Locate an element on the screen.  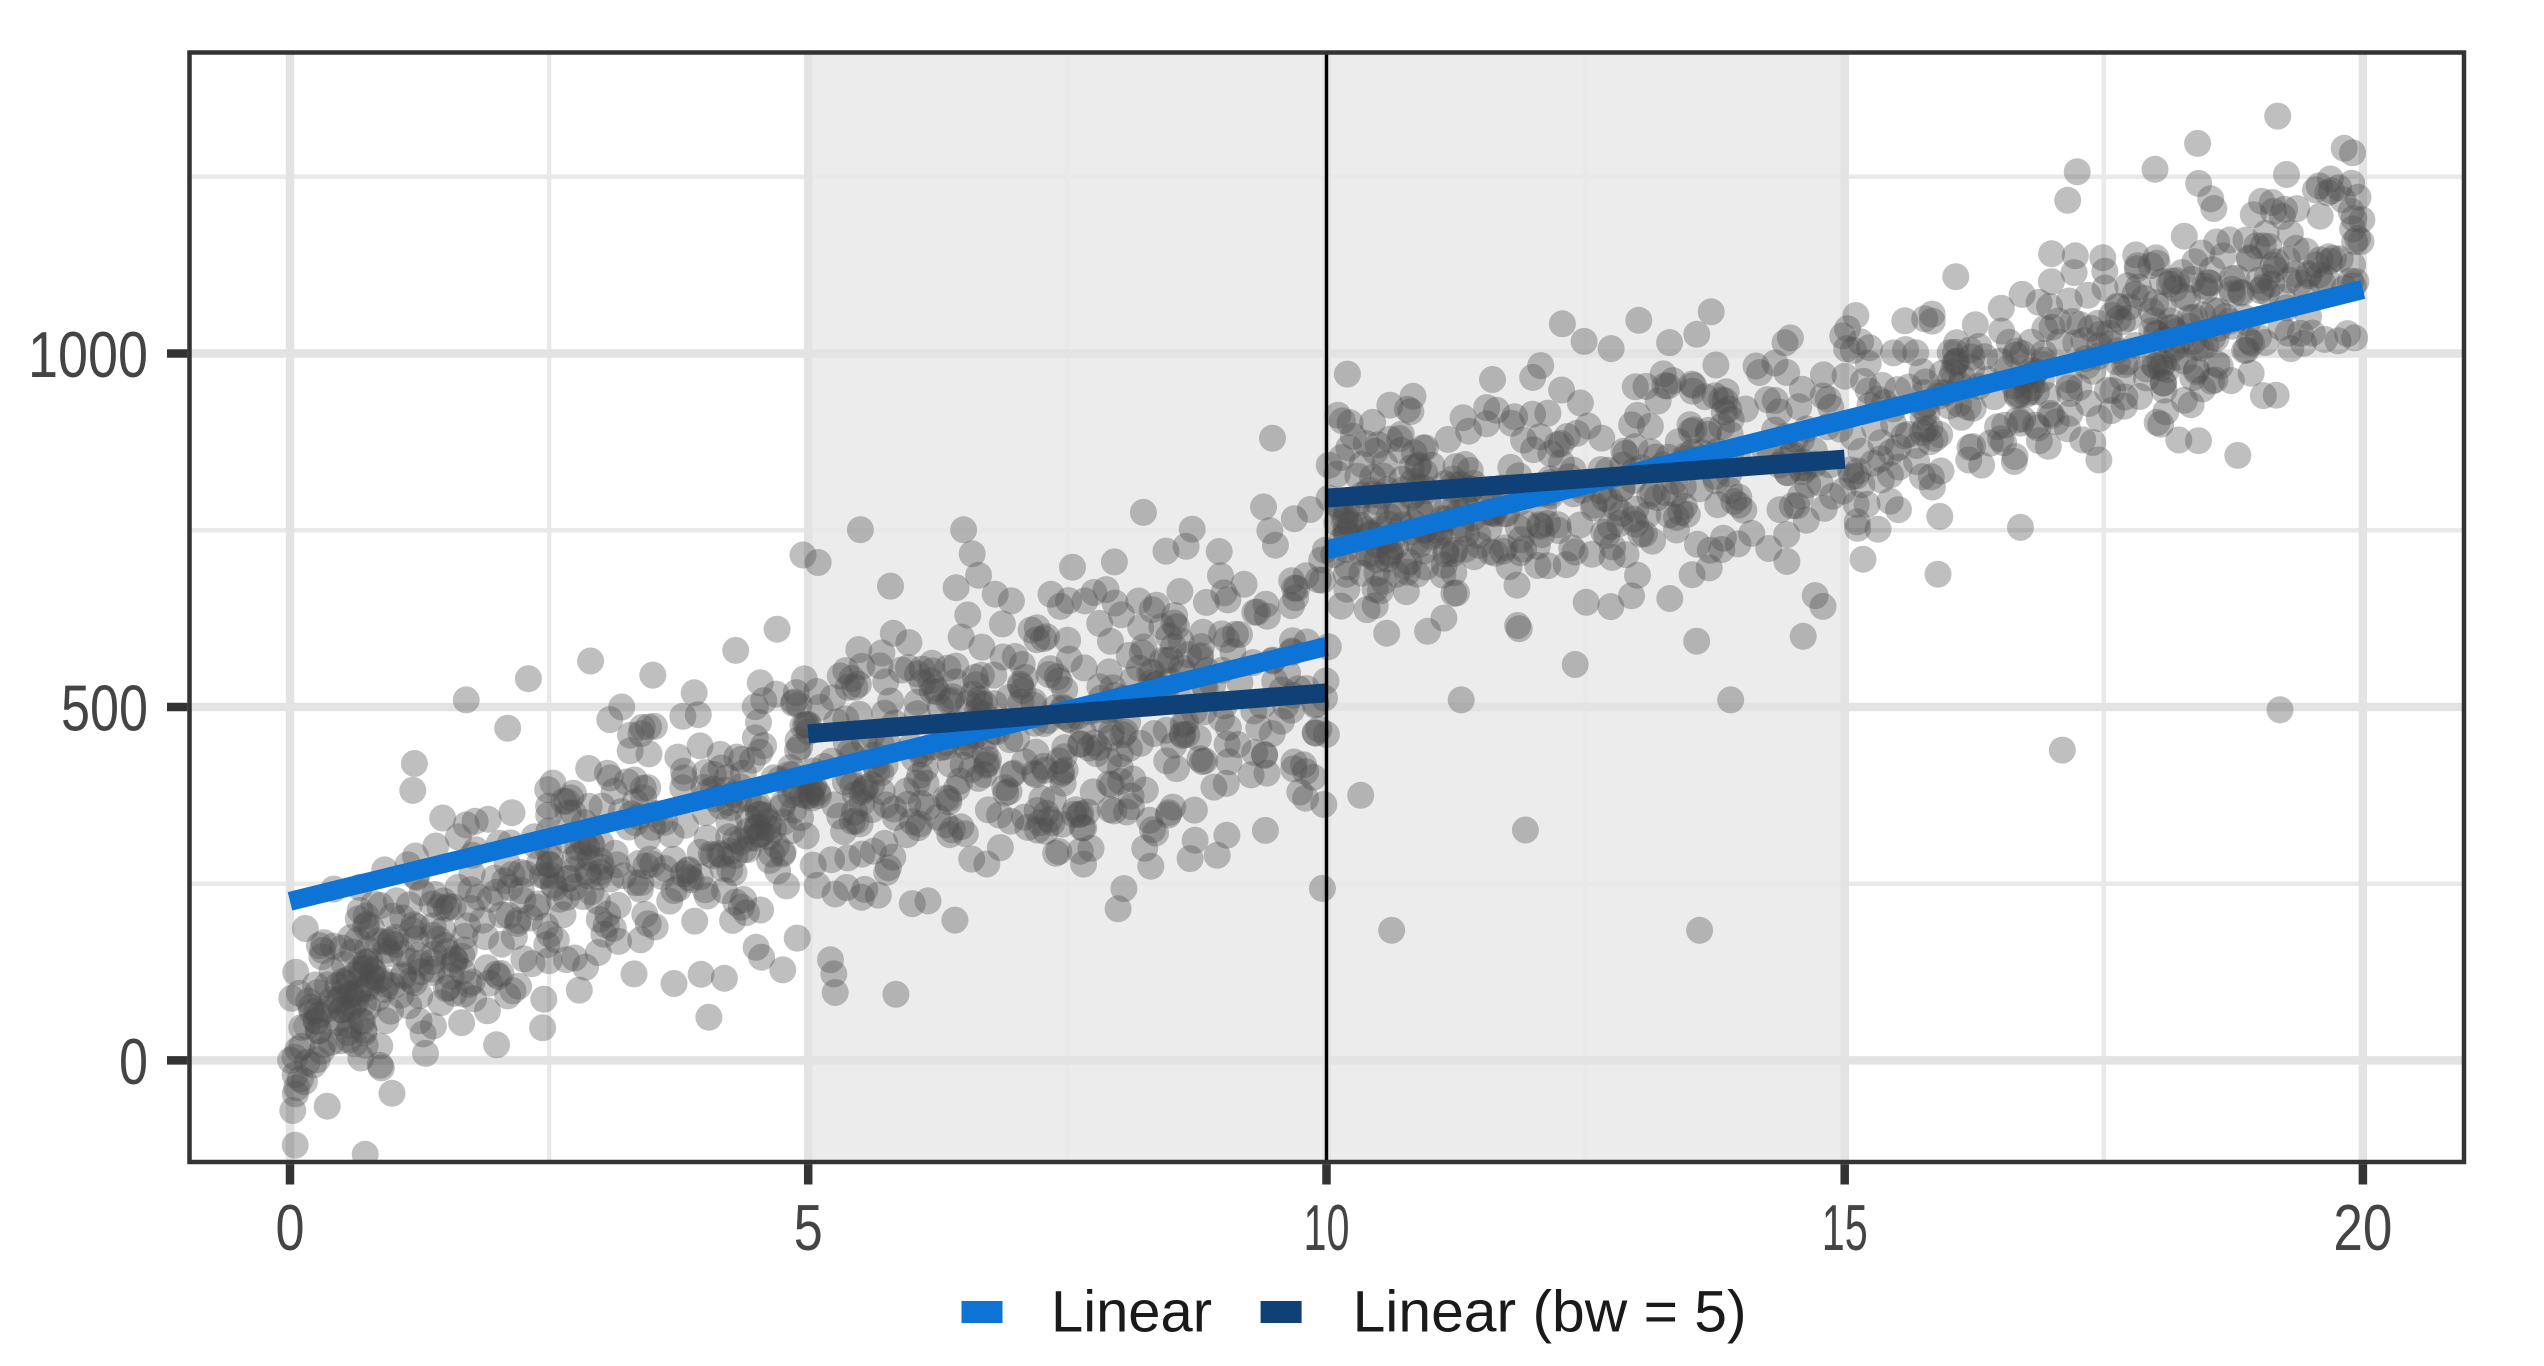
svg-text: 1000 is located at coordinates (88, 355).